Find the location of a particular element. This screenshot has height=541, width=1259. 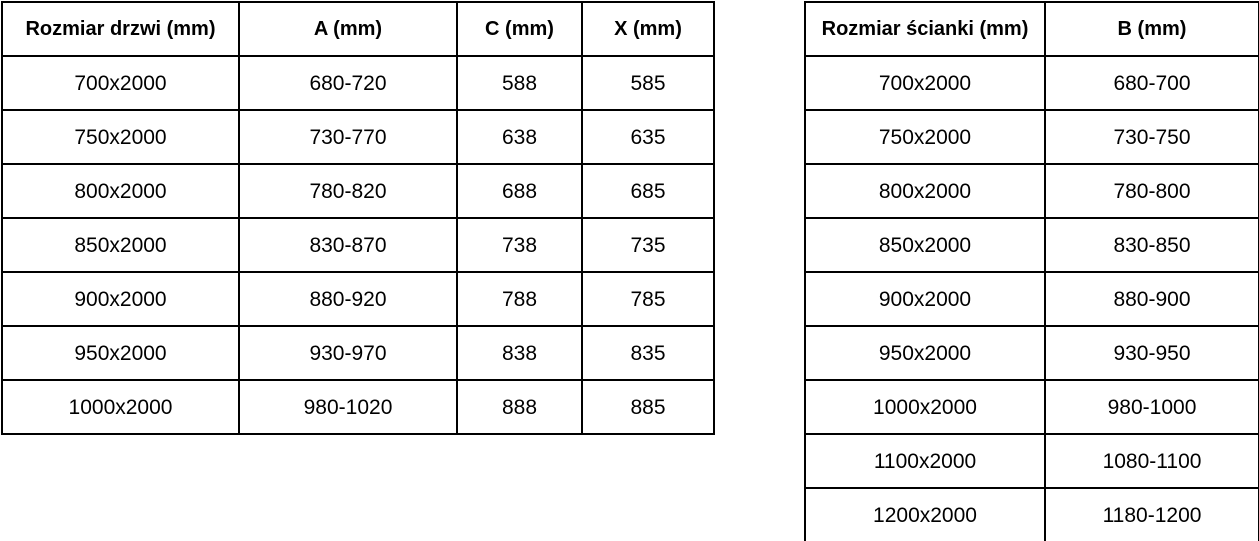

table-cell: 685 is located at coordinates (648, 191).